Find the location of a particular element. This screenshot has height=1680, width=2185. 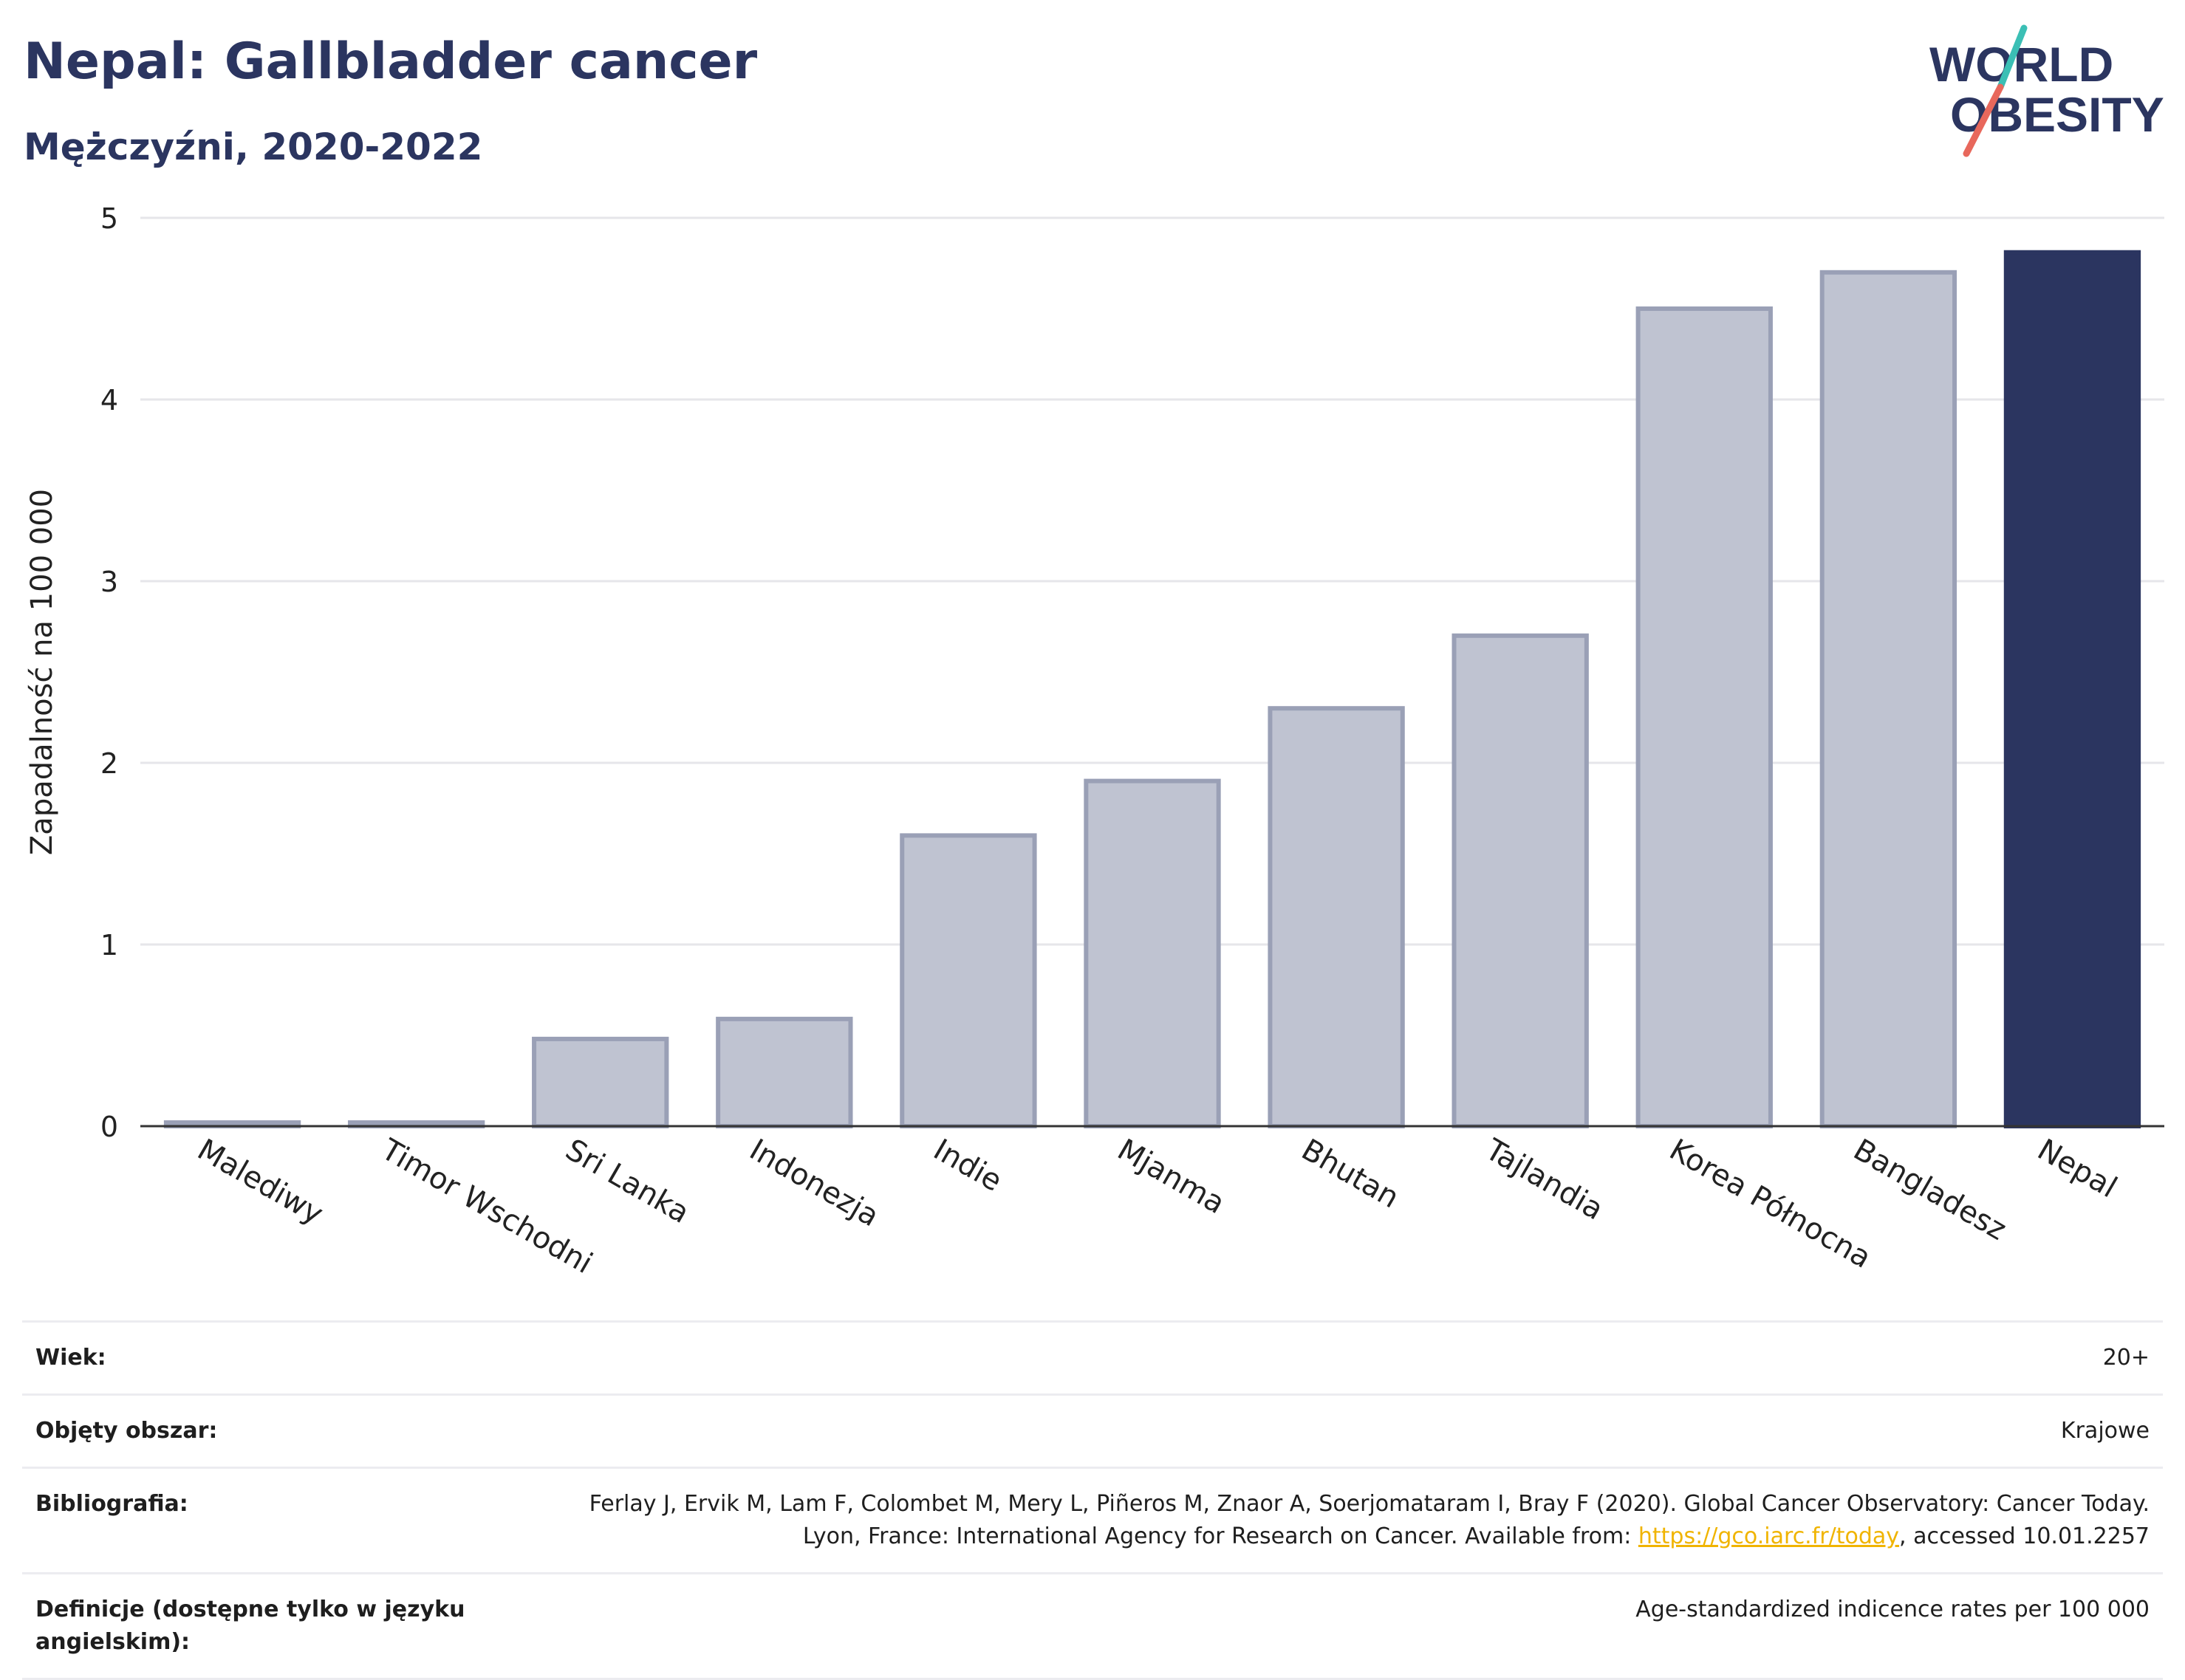

world-obesity-logo: WORLD OBESITY is located at coordinates (2046, 91).